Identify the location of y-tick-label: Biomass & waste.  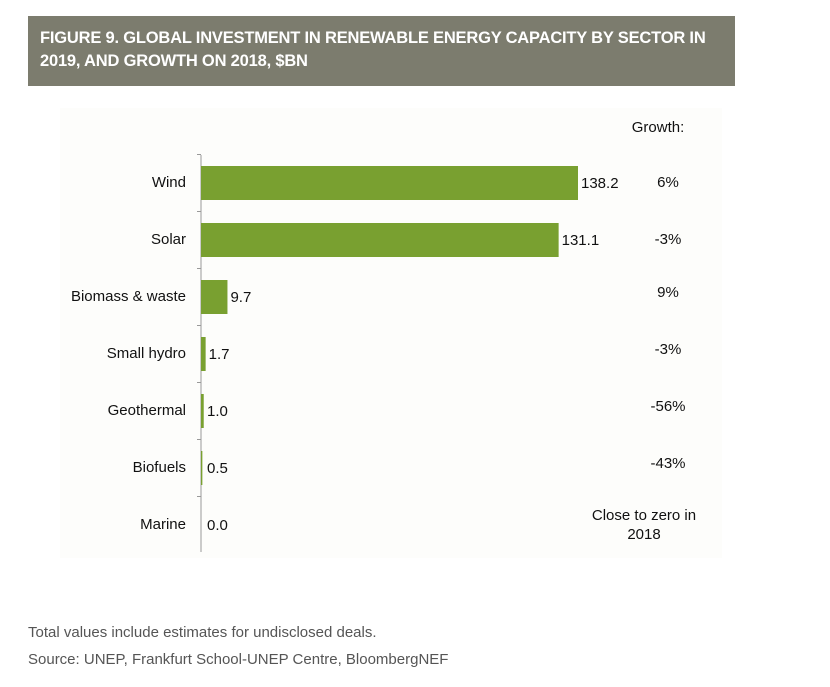
(128, 296).